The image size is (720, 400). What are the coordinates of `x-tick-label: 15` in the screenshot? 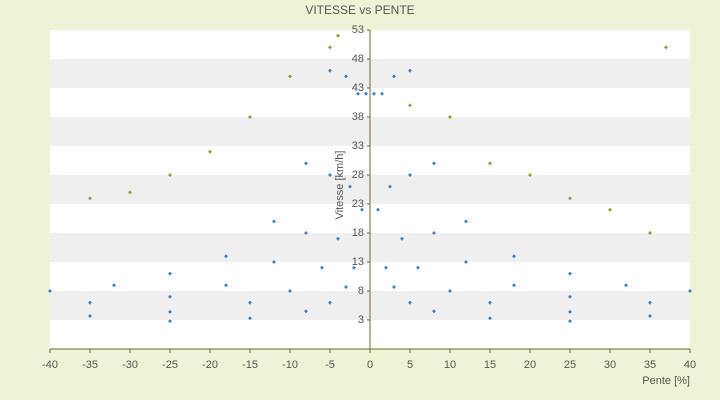 It's located at (490, 365).